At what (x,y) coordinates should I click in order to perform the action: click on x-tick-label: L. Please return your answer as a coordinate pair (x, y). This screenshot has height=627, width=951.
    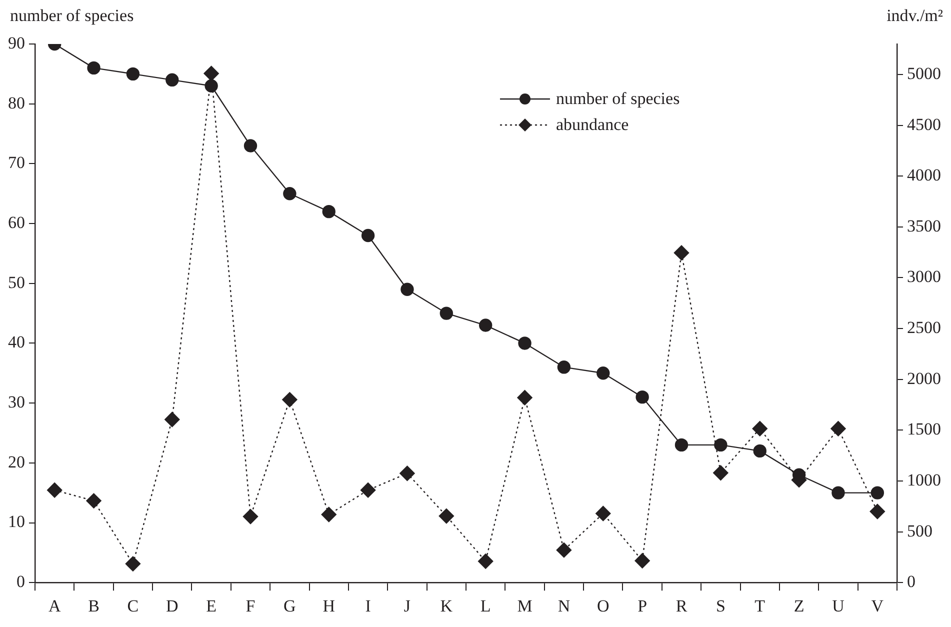
    Looking at the image, I should click on (485, 606).